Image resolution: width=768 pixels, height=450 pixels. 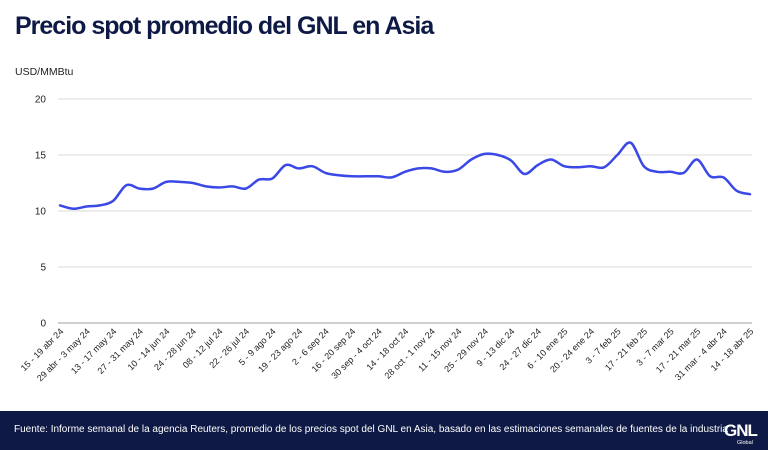 I want to click on y-tick-label: 20, so click(x=41, y=100).